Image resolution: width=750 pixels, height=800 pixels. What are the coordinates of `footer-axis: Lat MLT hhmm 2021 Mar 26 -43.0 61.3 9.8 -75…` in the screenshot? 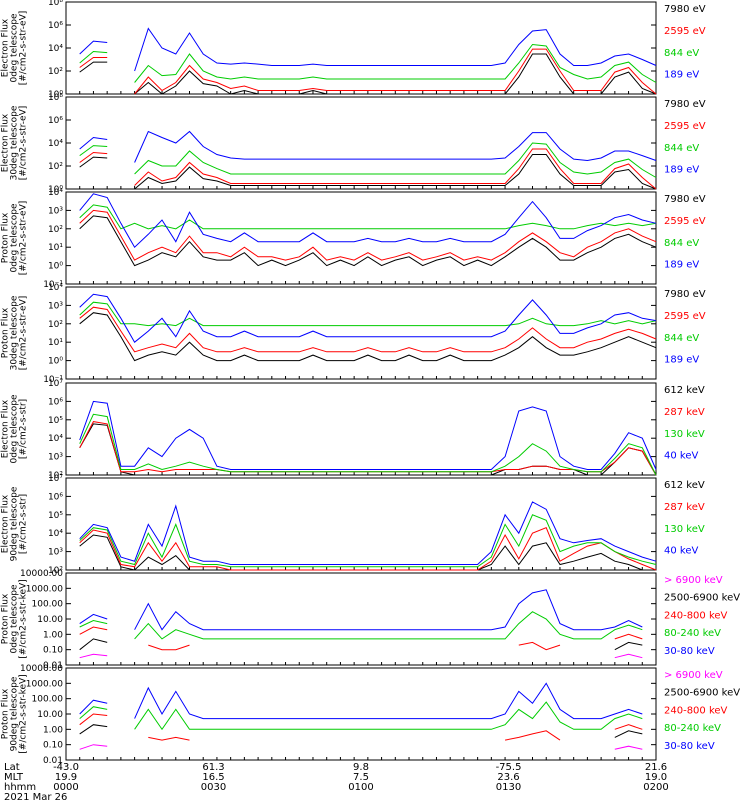 It's located at (336, 781).